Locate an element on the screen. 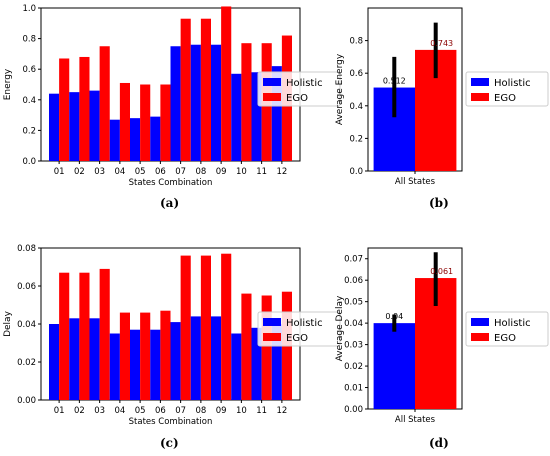 The height and width of the screenshot is (456, 550). caption-d: (d) is located at coordinates (439, 443).